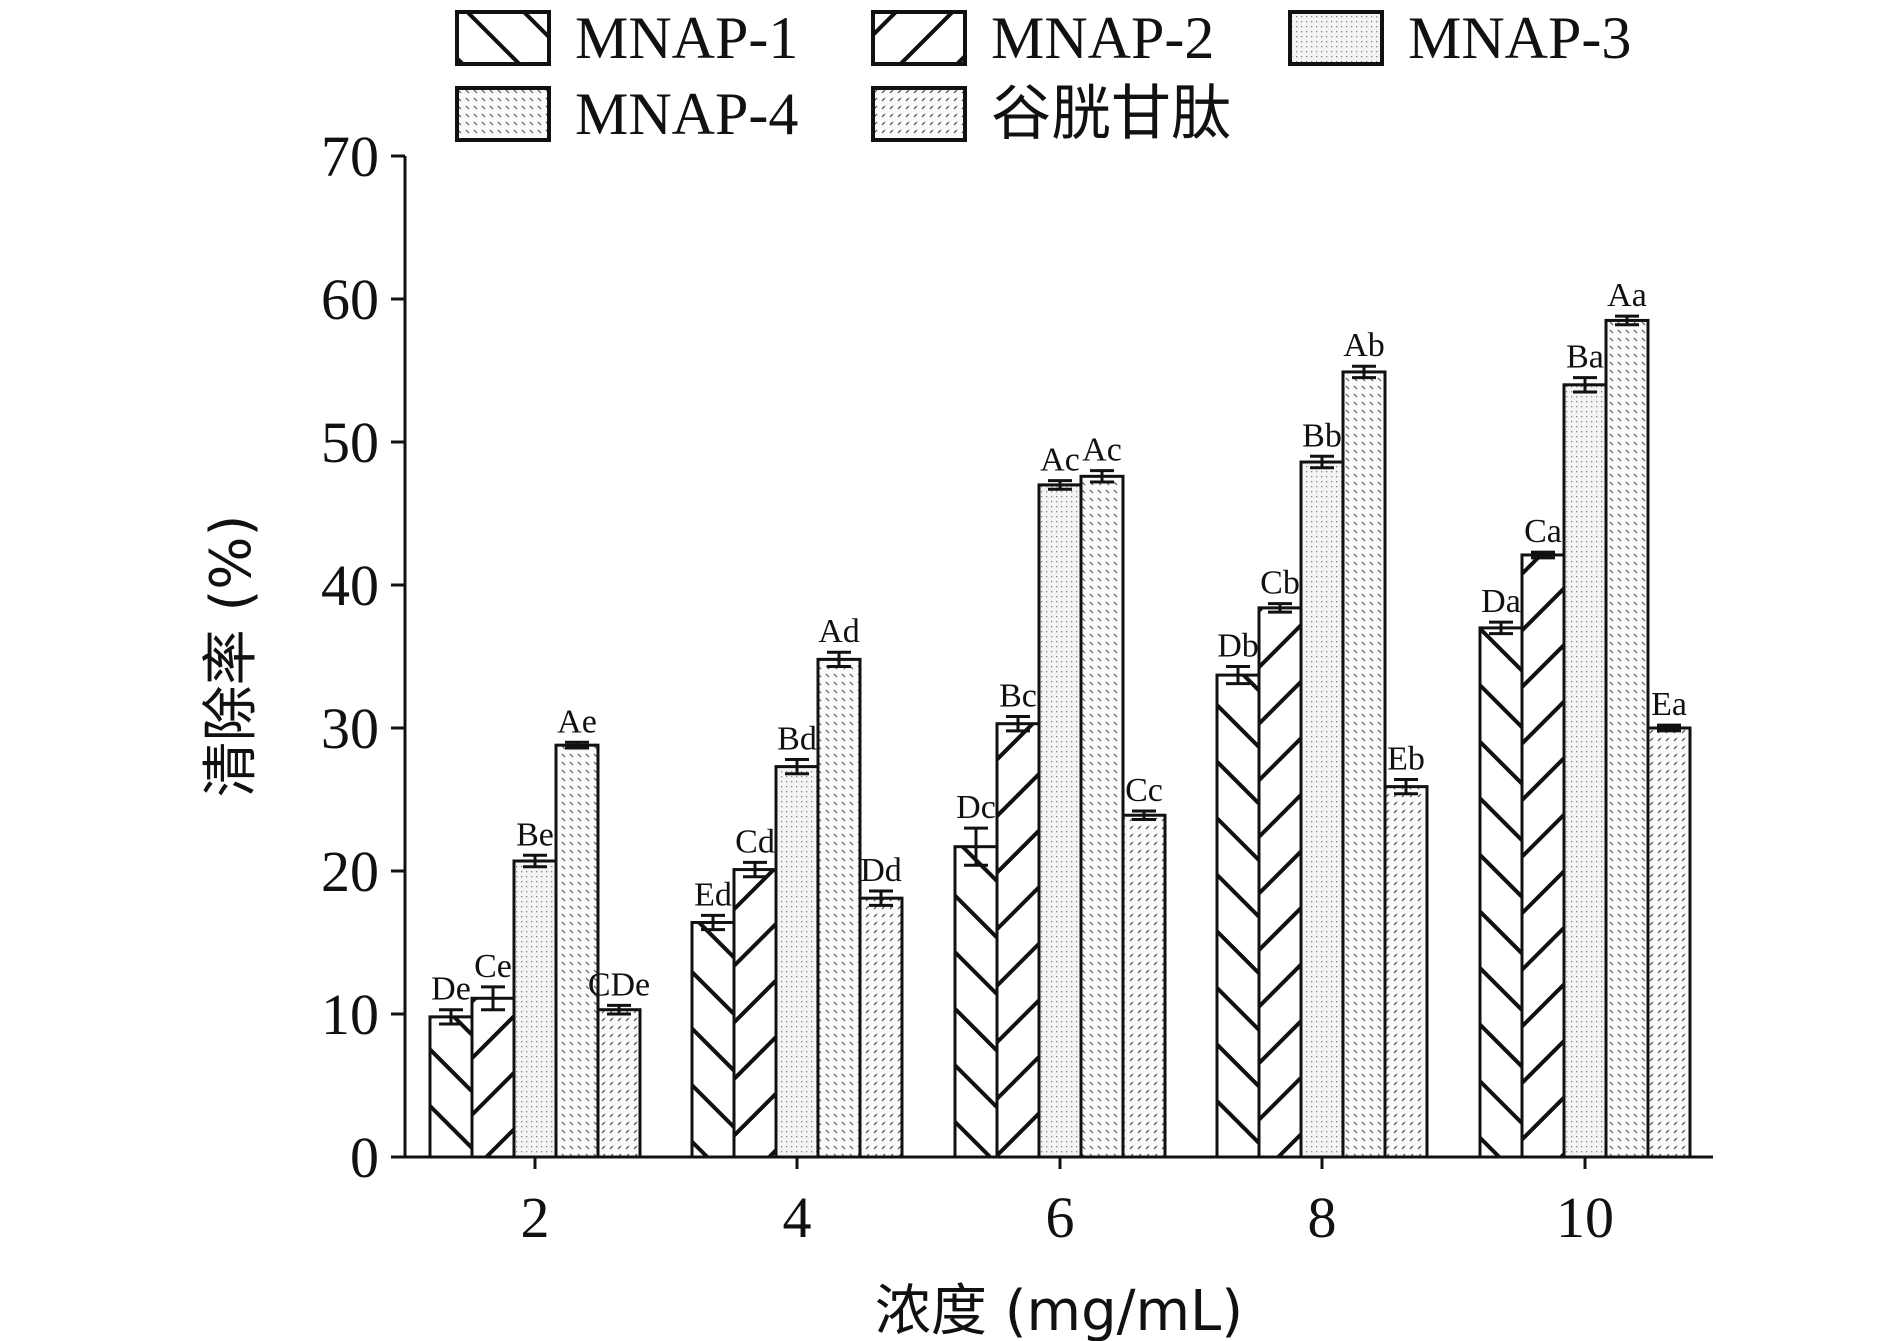 This screenshot has height=1341, width=1890. Describe the element at coordinates (1059, 1310) in the screenshot. I see `x-axis-label: 浓度 (mg/mL)` at that location.